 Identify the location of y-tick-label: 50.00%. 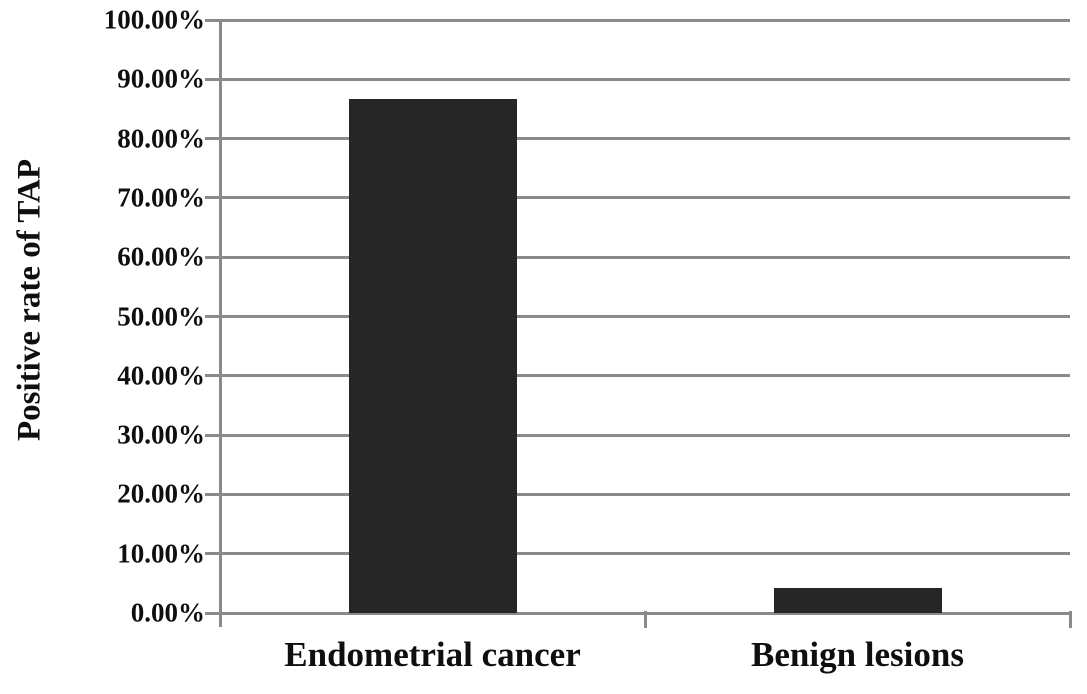
(161, 316).